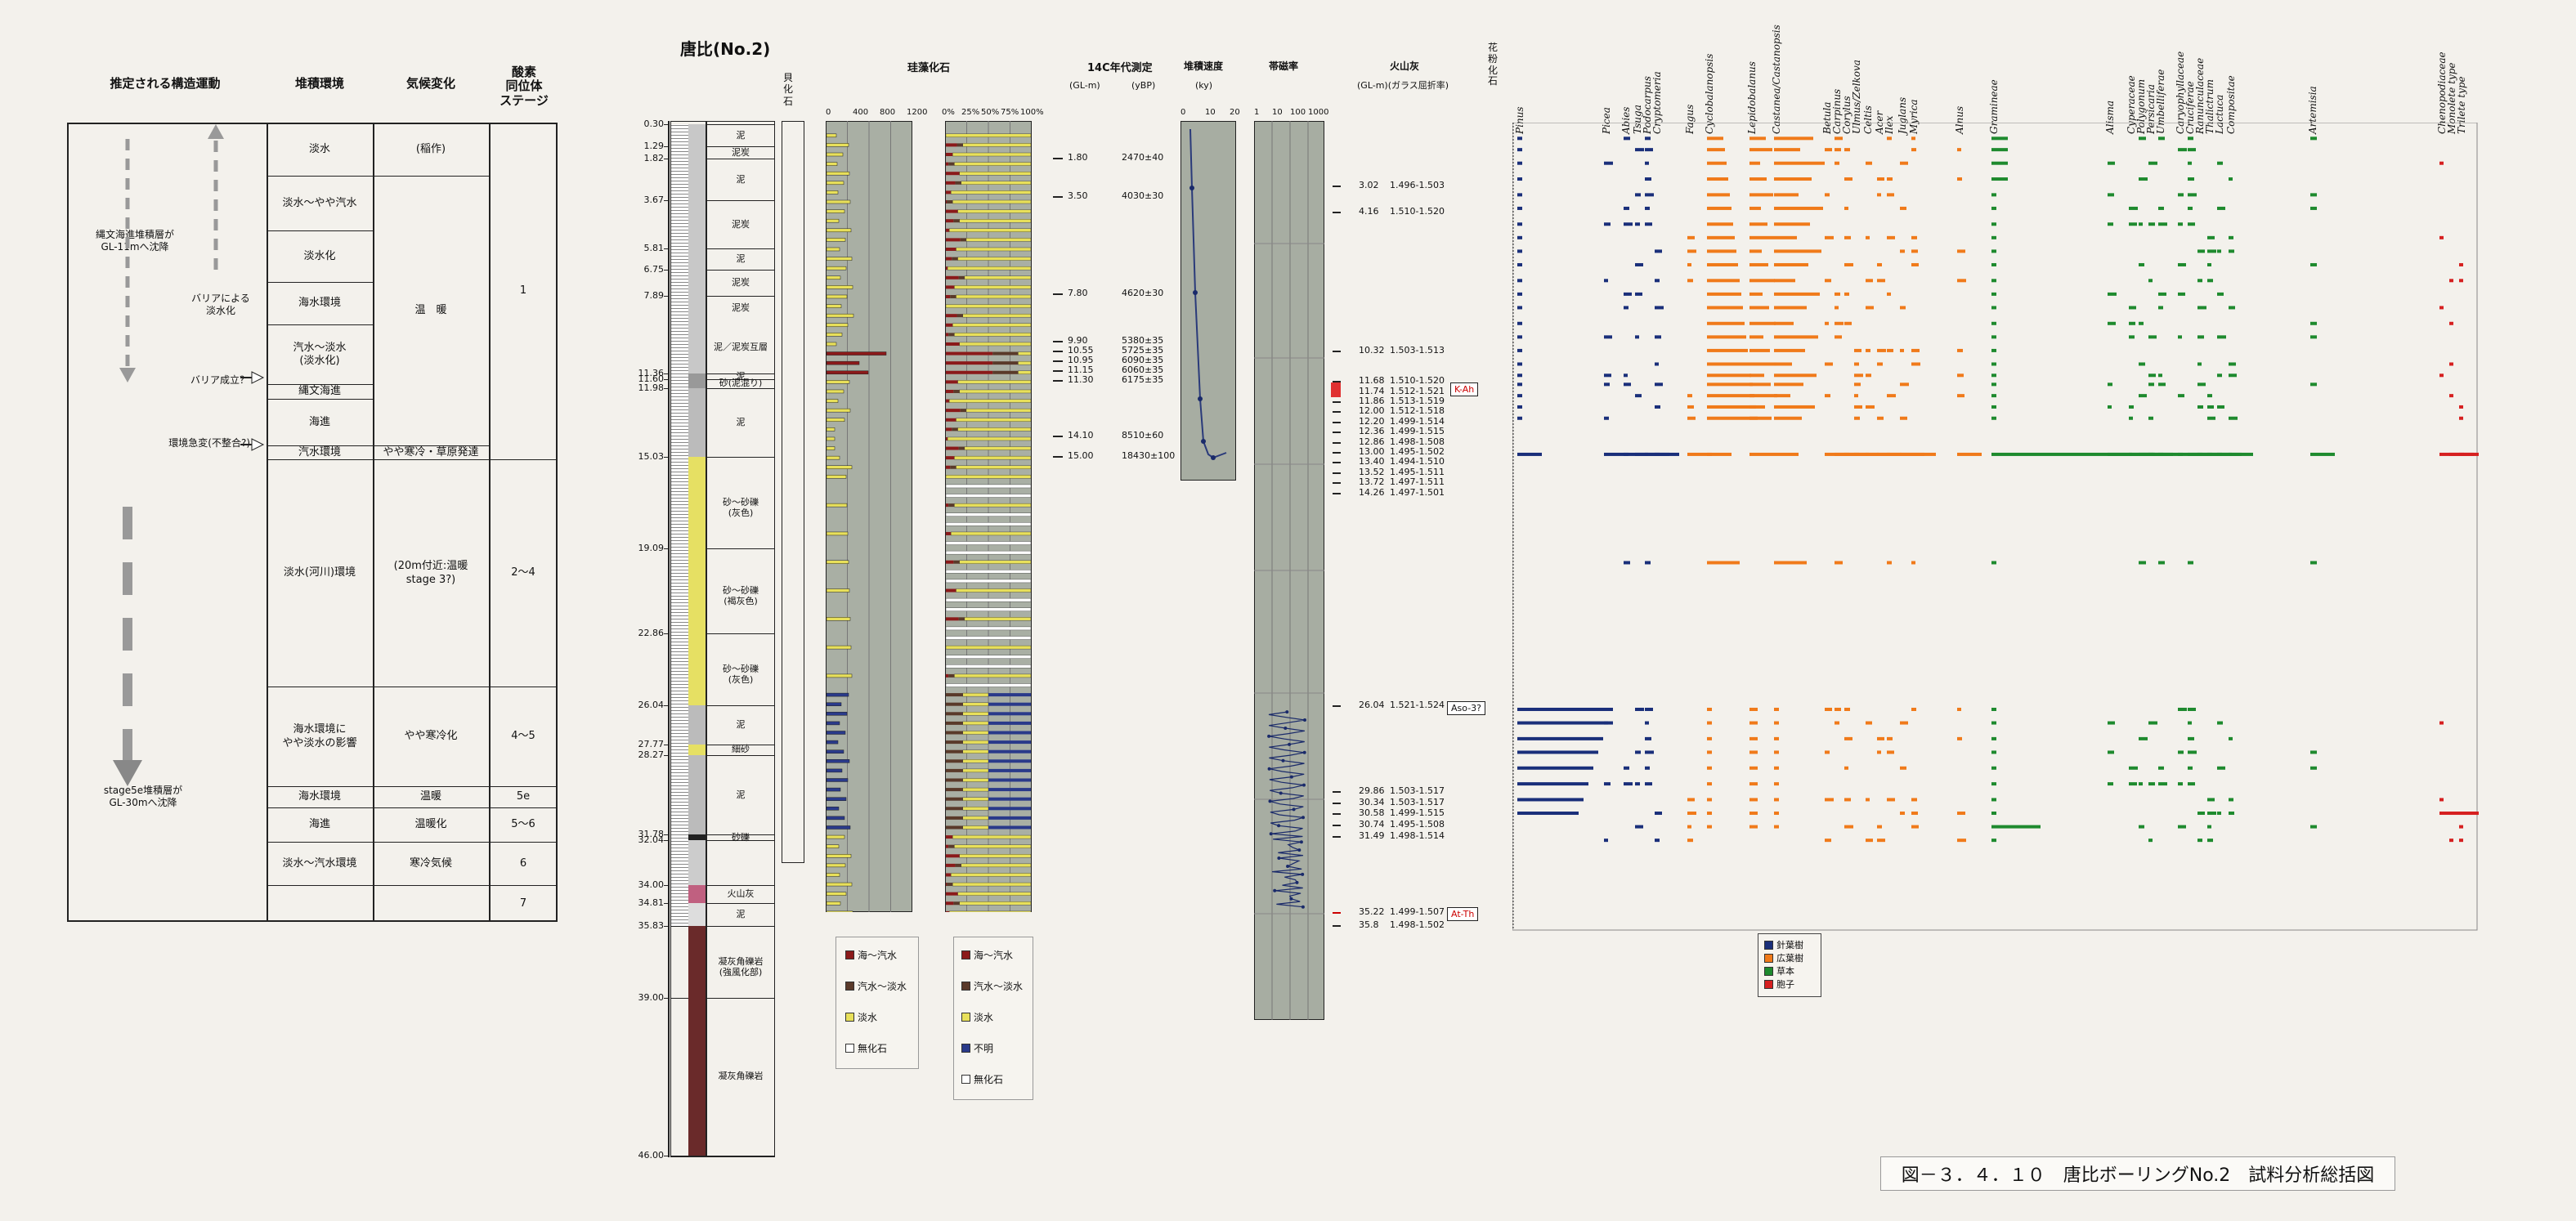 The height and width of the screenshot is (1221, 2576). I want to click on tephra-depth: 12.00, so click(1372, 411).